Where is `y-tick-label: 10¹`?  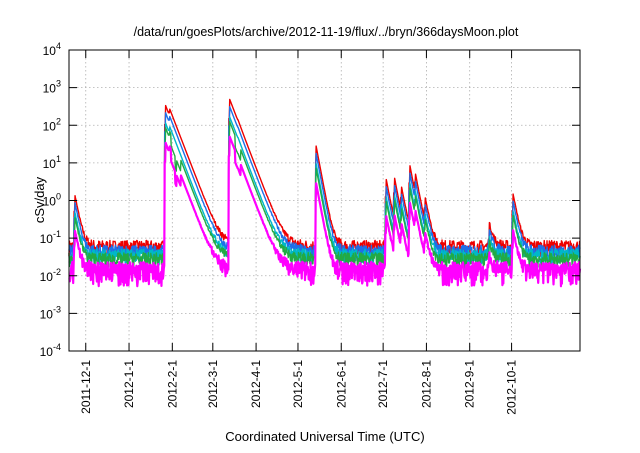 y-tick-label: 10¹ is located at coordinates (52, 162).